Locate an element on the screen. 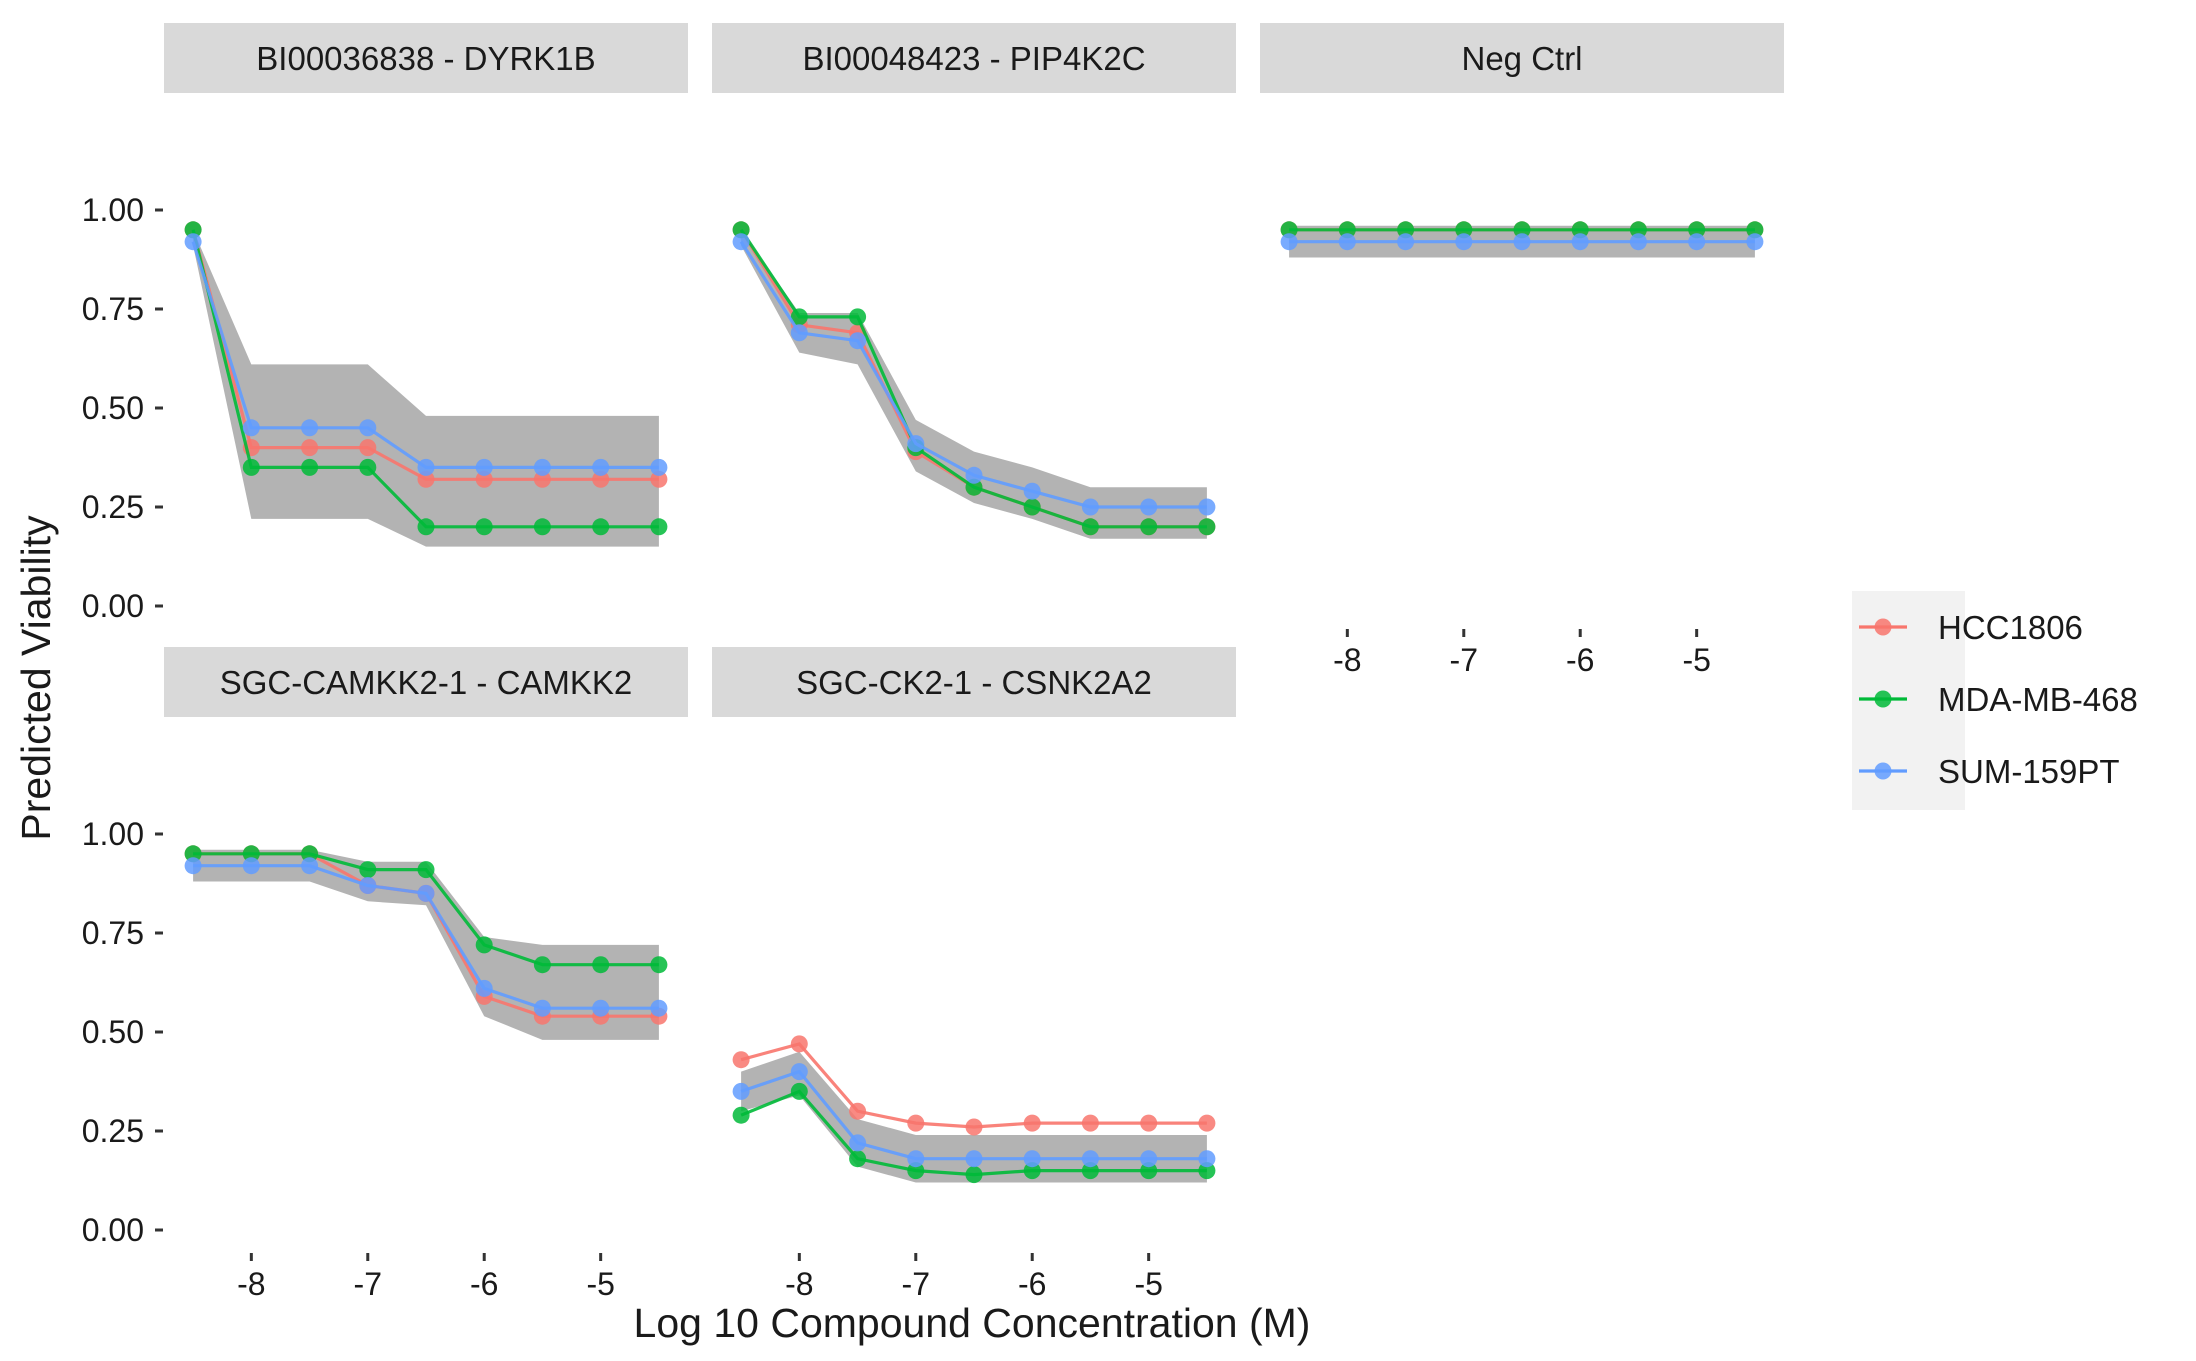 This screenshot has width=2196, height=1361. legend-label: MDA-MB-468 is located at coordinates (2038, 699).